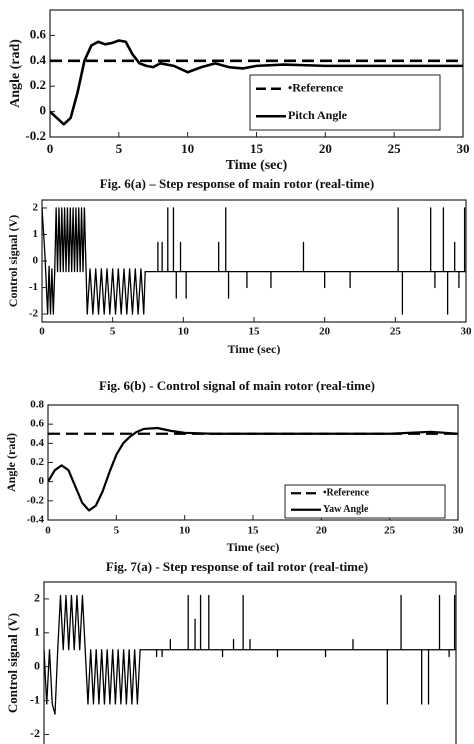 This screenshot has width=474, height=744. What do you see at coordinates (346, 509) in the screenshot?
I see `legend-label: Yaw Angle` at bounding box center [346, 509].